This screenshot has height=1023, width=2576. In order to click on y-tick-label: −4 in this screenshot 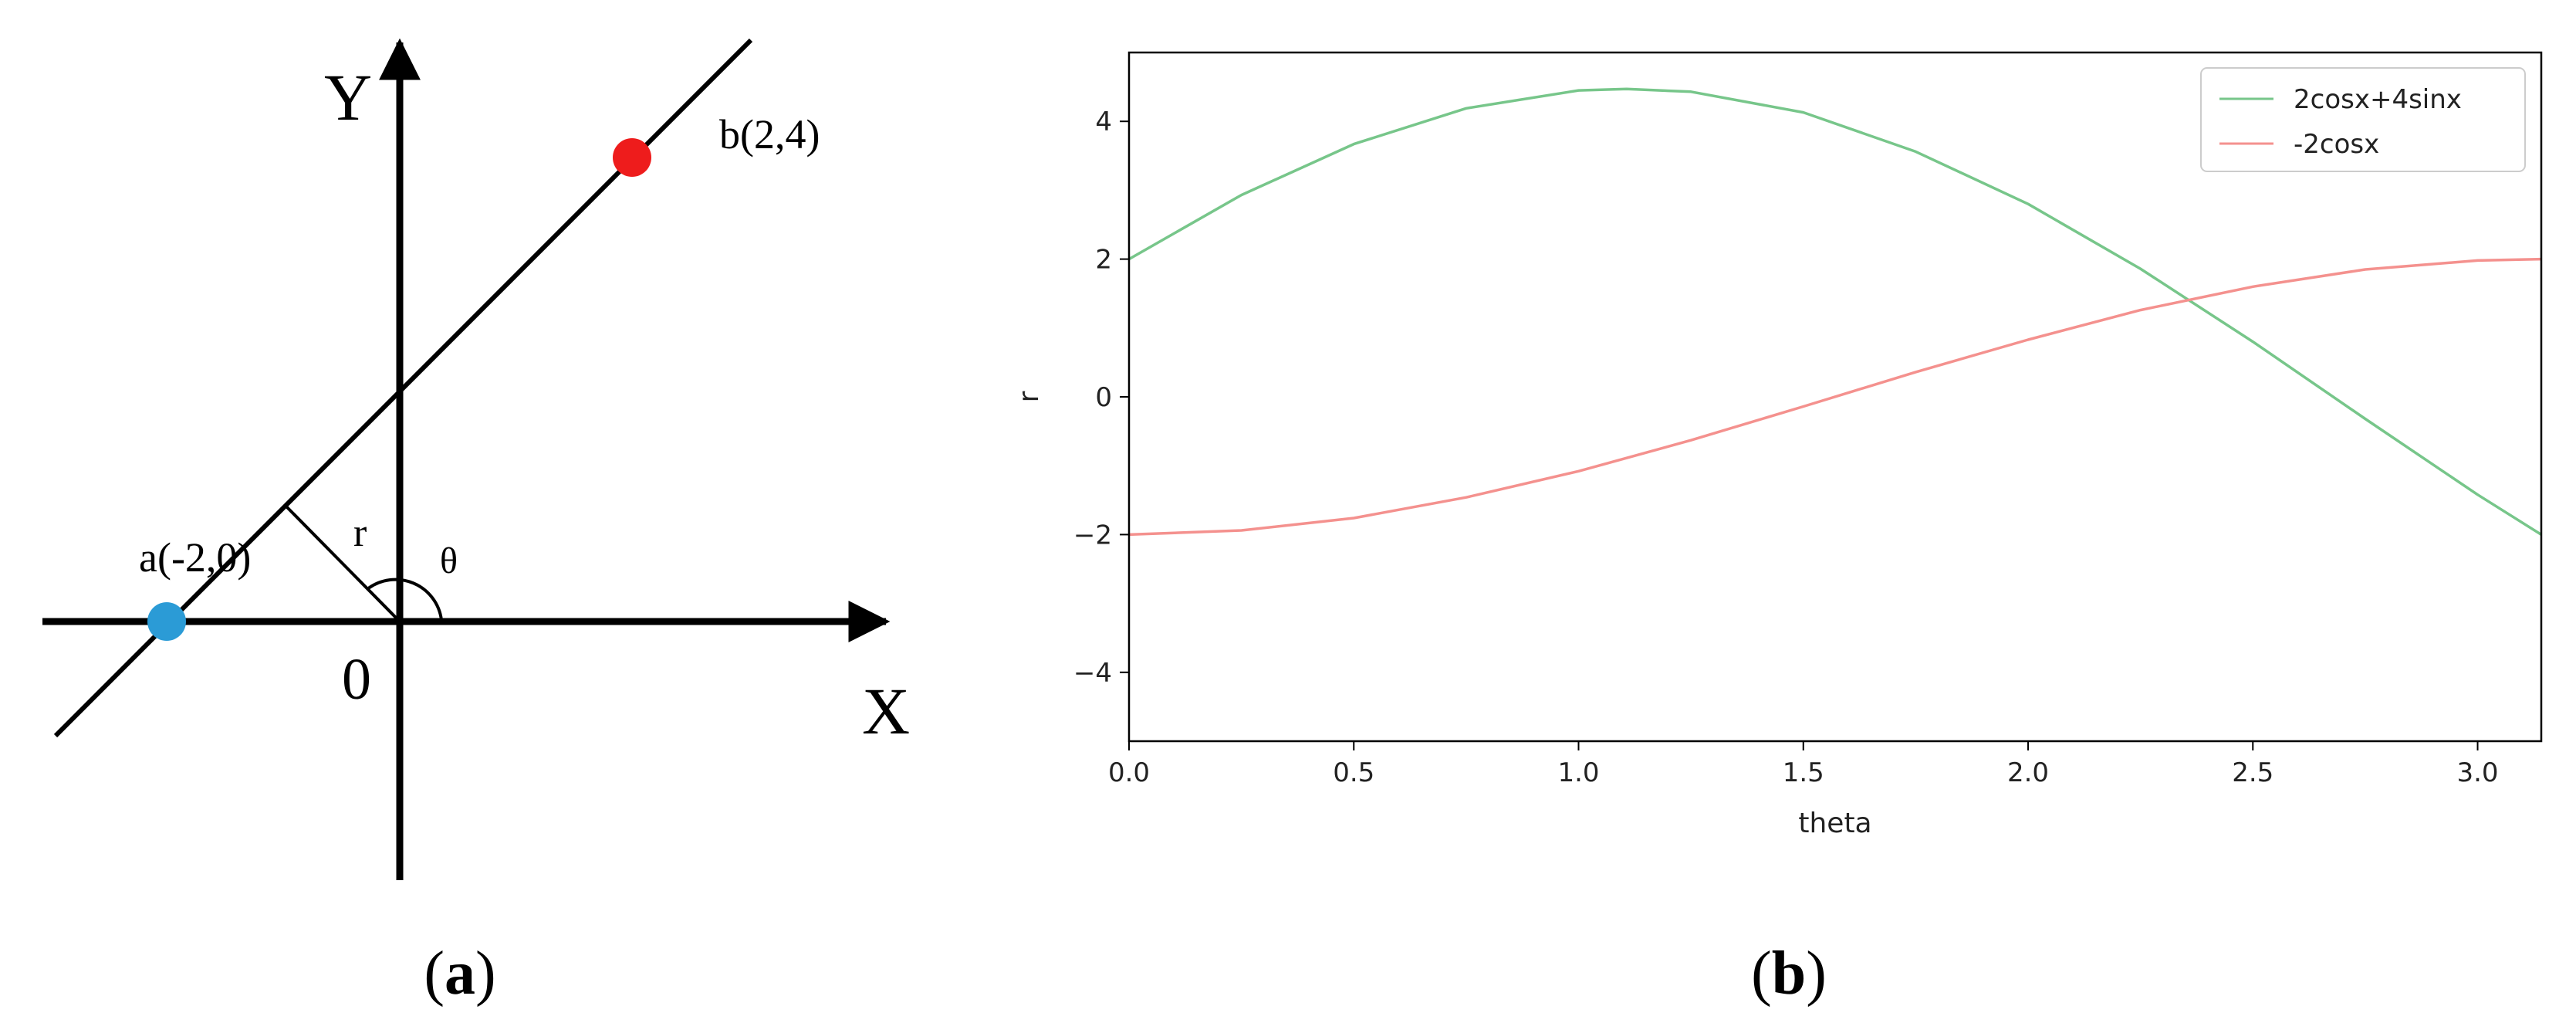, I will do `click(1092, 673)`.